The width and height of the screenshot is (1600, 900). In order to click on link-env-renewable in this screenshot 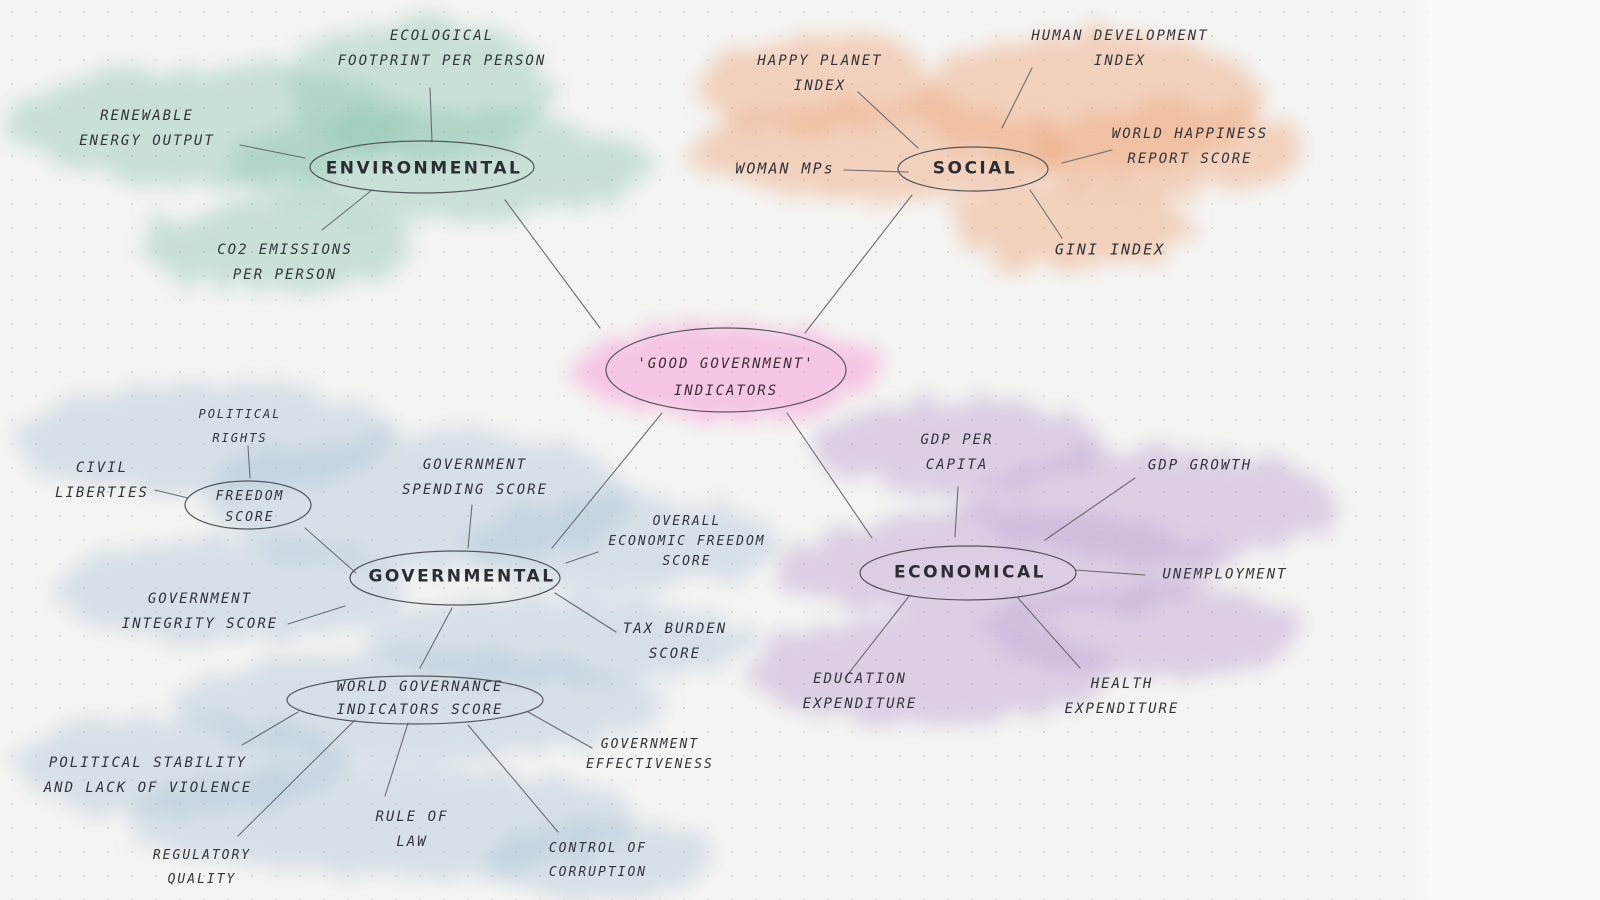, I will do `click(272, 151)`.